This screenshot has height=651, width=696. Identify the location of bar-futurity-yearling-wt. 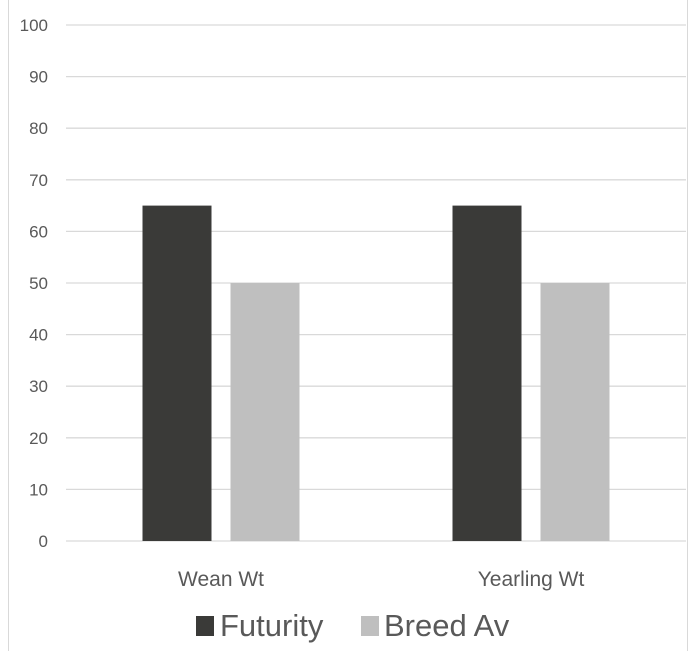
(487, 373).